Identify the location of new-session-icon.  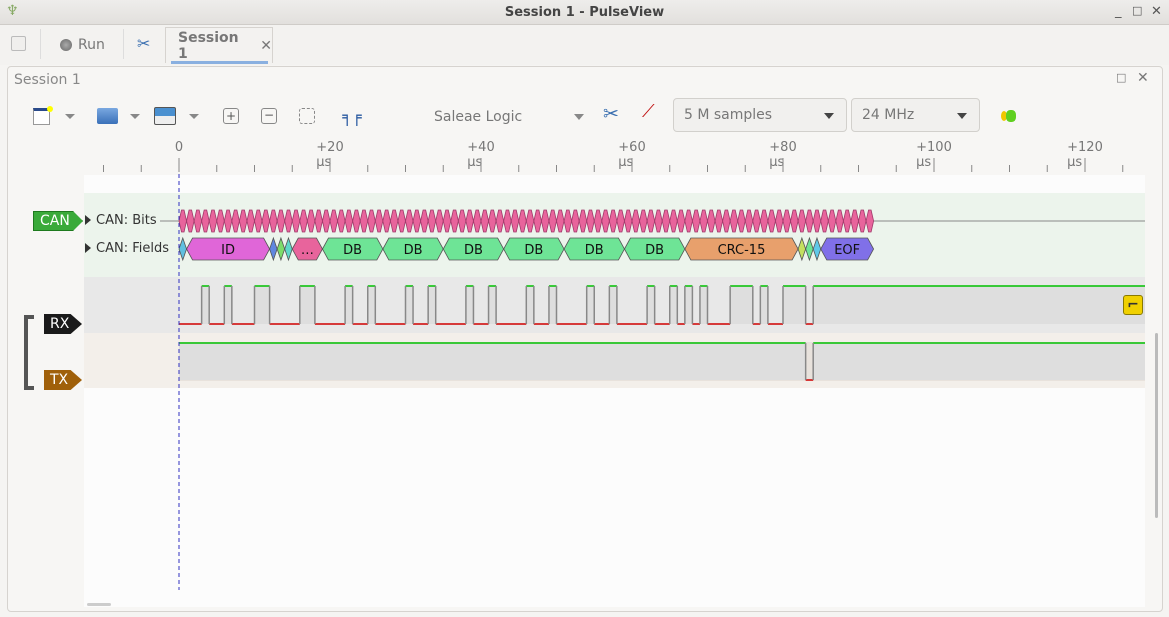
(18, 43).